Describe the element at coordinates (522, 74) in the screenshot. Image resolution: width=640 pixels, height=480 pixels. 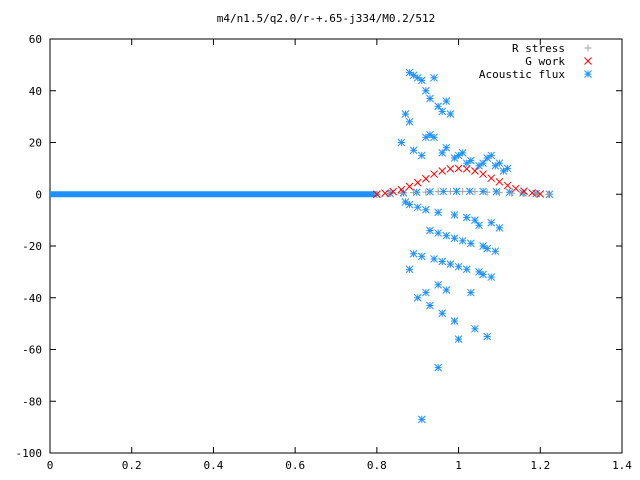
I see `legend-label: Acoustic flux` at that location.